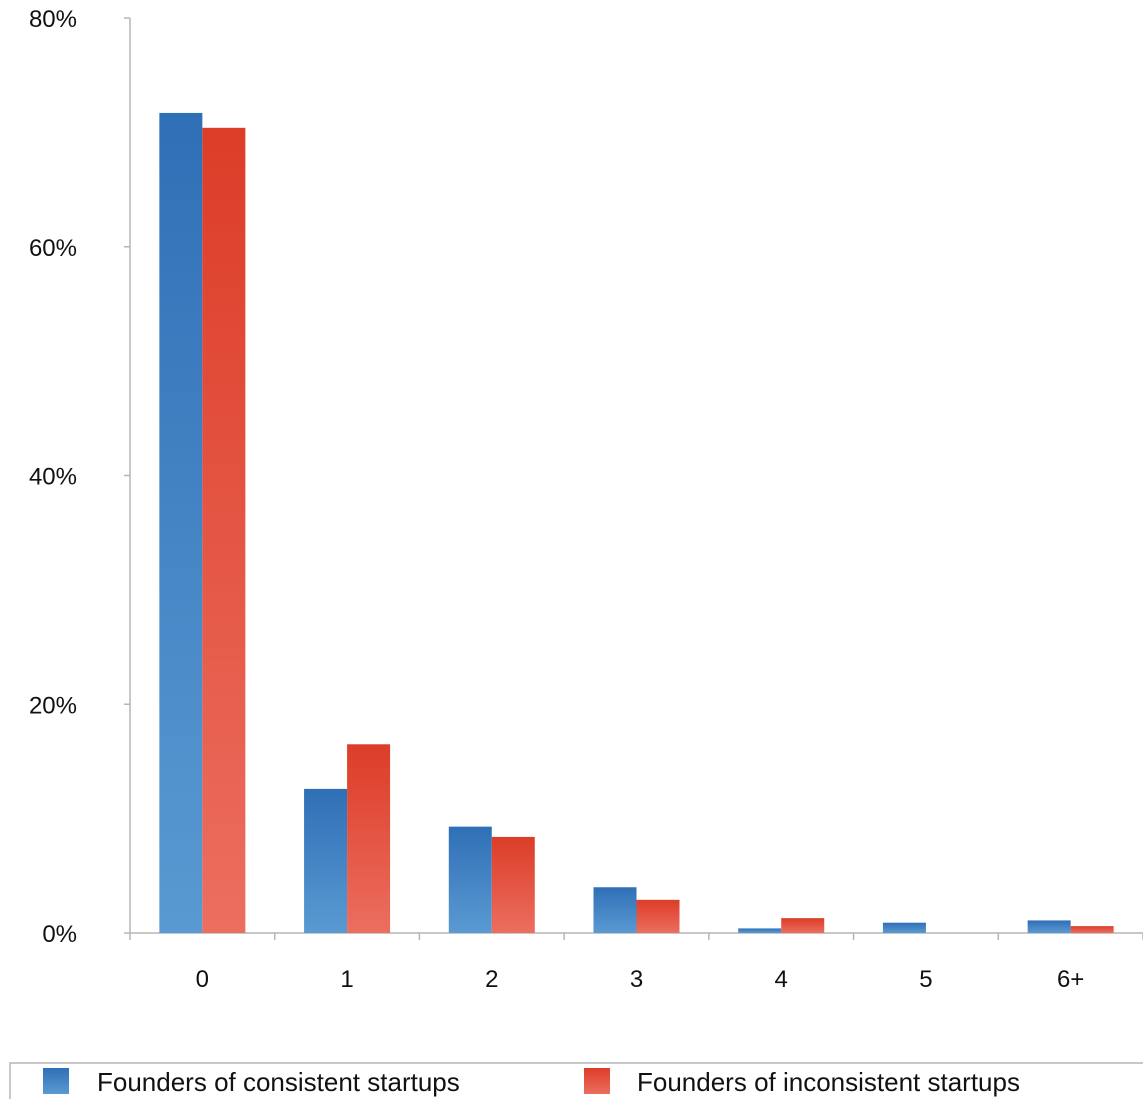 The image size is (1143, 1099). I want to click on x-axis-ticks: 0 1 2 3 4 5 6+, so click(636, 963).